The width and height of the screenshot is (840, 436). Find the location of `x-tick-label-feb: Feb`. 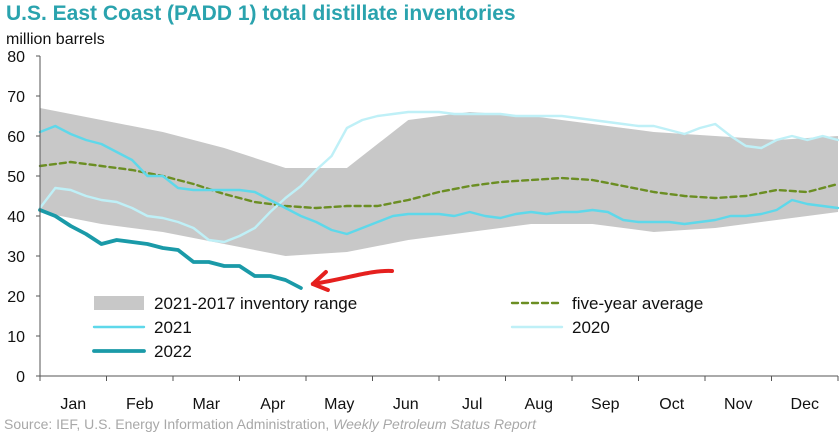

x-tick-label-feb: Feb is located at coordinates (140, 404).